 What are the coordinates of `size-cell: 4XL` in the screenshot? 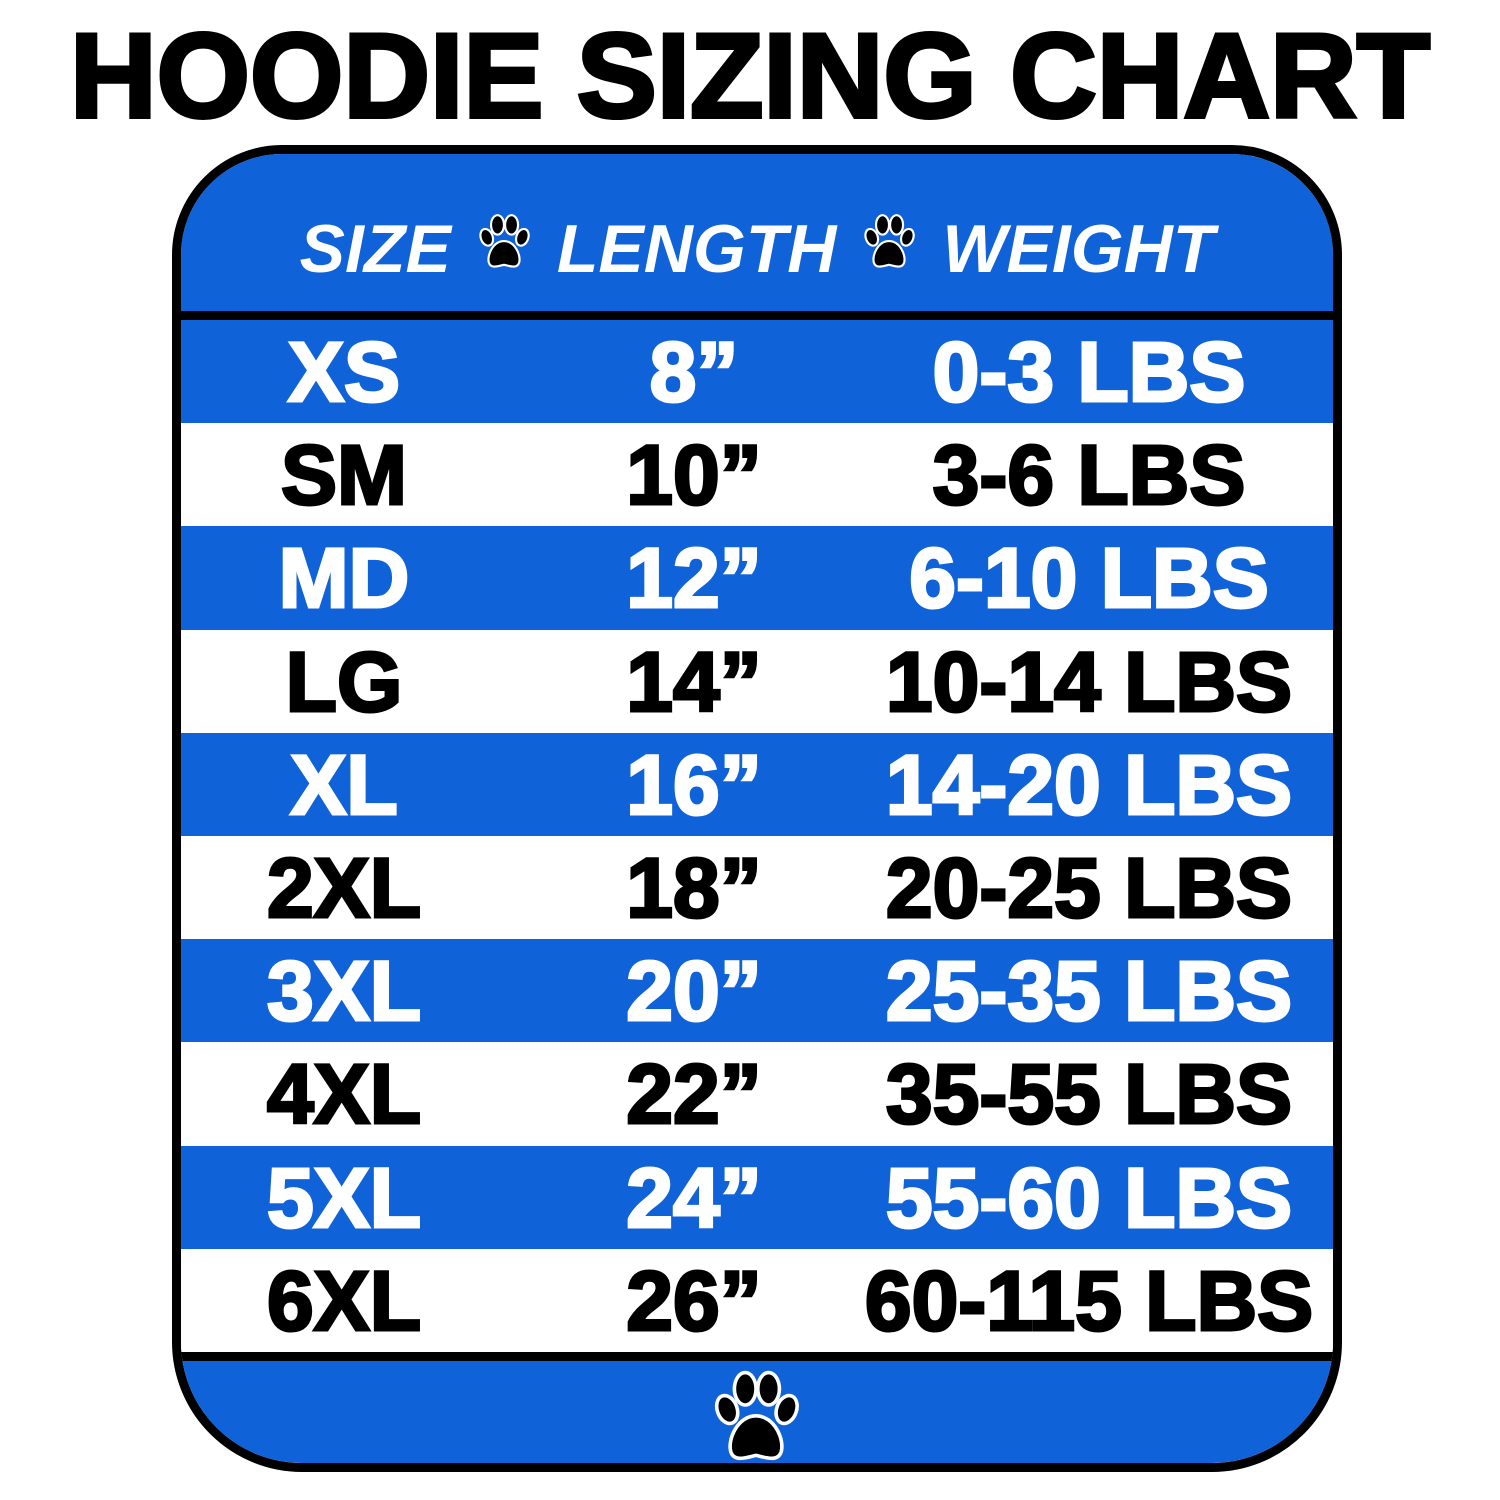 It's located at (343, 1094).